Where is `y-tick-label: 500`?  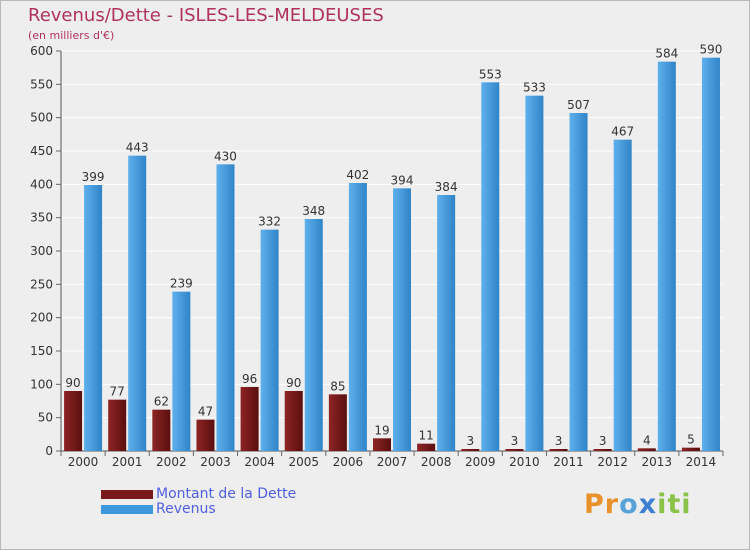 y-tick-label: 500 is located at coordinates (41, 118).